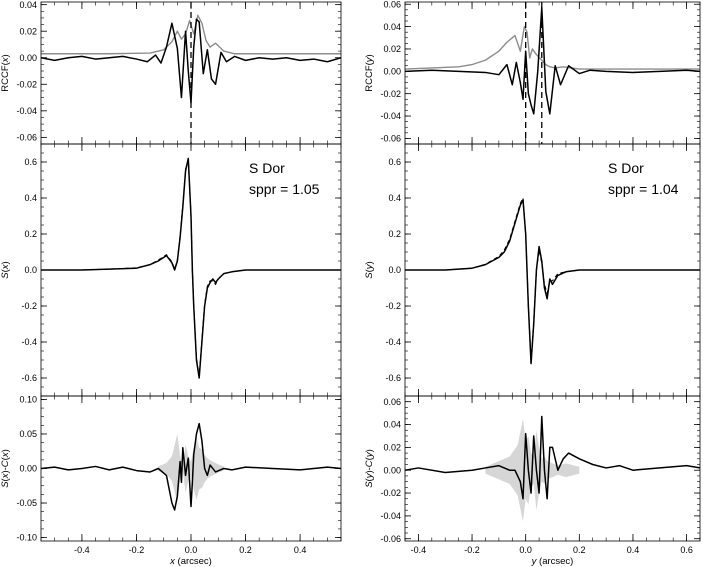 The image size is (703, 567). Describe the element at coordinates (579, 550) in the screenshot. I see `y-residual-xtick-label: 0.2` at that location.